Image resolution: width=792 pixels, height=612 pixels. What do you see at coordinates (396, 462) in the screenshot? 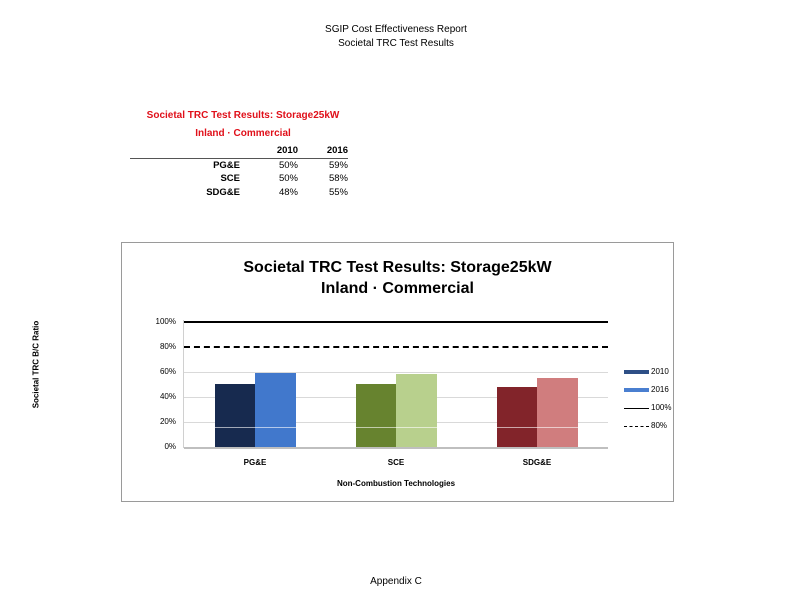
I see `x-category-sce: SCE` at bounding box center [396, 462].